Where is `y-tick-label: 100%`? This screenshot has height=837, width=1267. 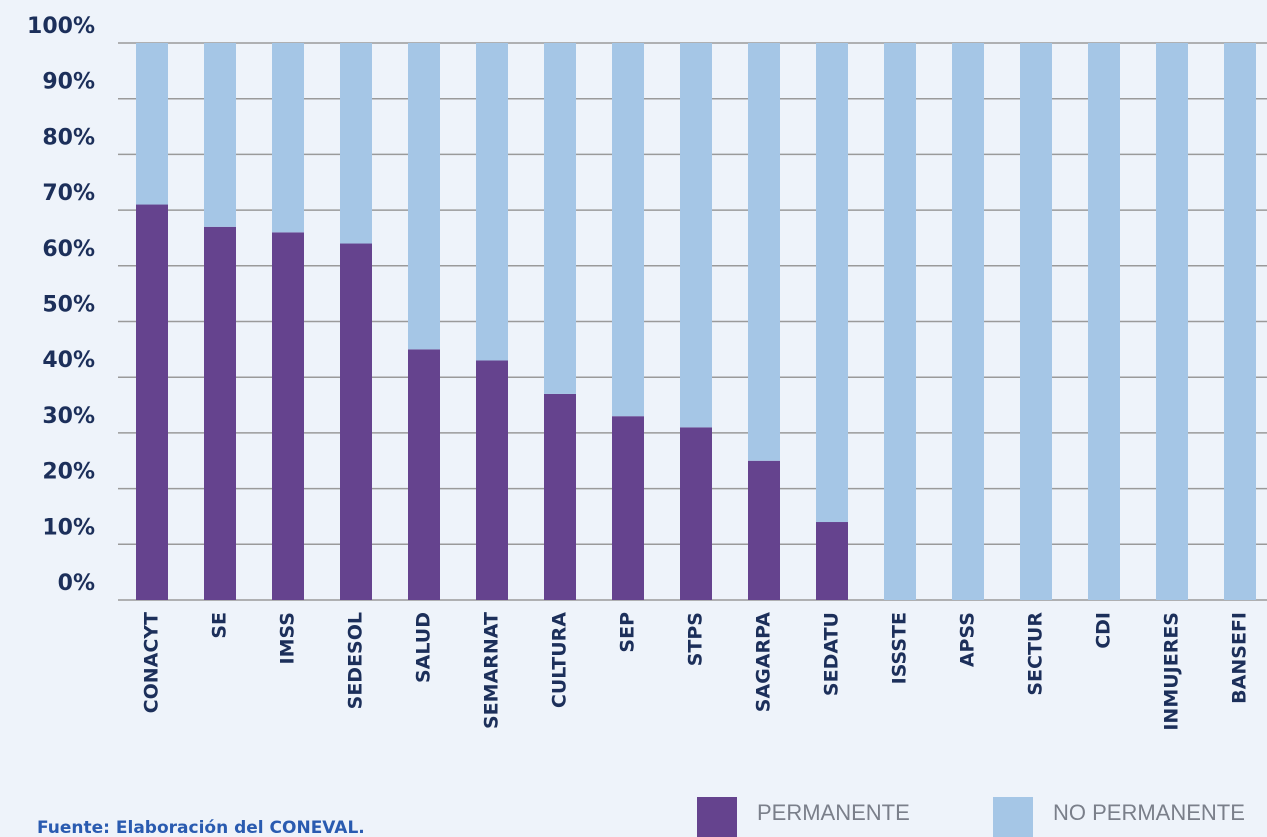 y-tick-label: 100% is located at coordinates (61, 26).